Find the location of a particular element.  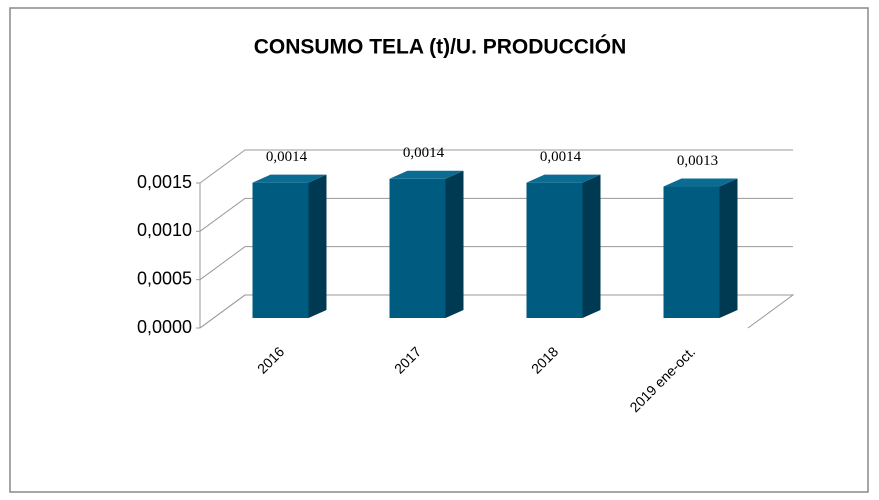

chart-title: CONSUMO TELA (t)/U. PRODUCCIÓN is located at coordinates (440, 47).